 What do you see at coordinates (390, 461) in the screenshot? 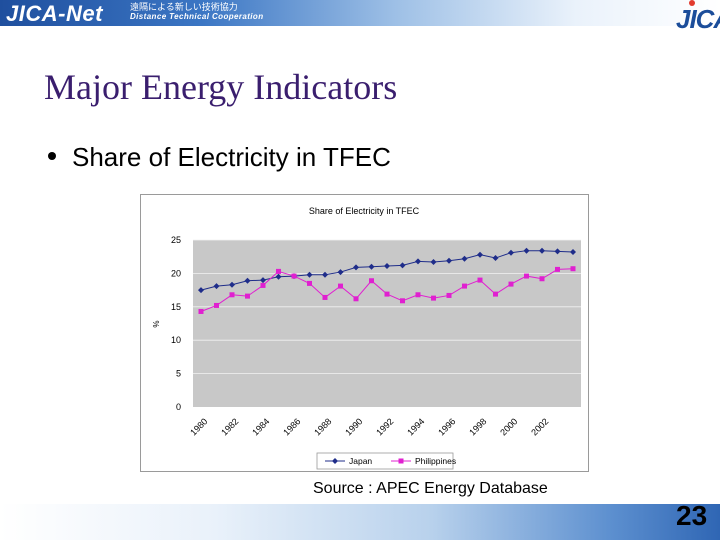
I see `legend: Japan Philippines` at bounding box center [390, 461].